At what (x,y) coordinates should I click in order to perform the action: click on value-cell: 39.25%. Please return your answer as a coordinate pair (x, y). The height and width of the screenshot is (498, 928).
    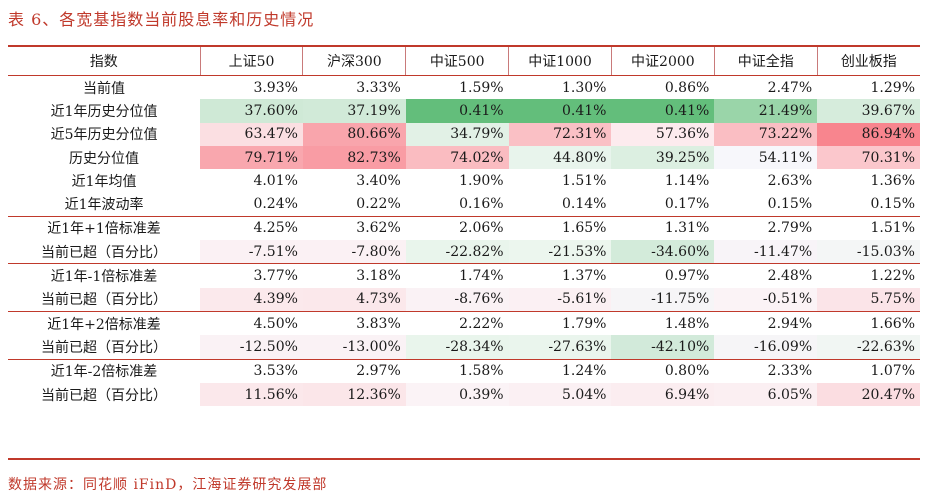
    Looking at the image, I should click on (663, 157).